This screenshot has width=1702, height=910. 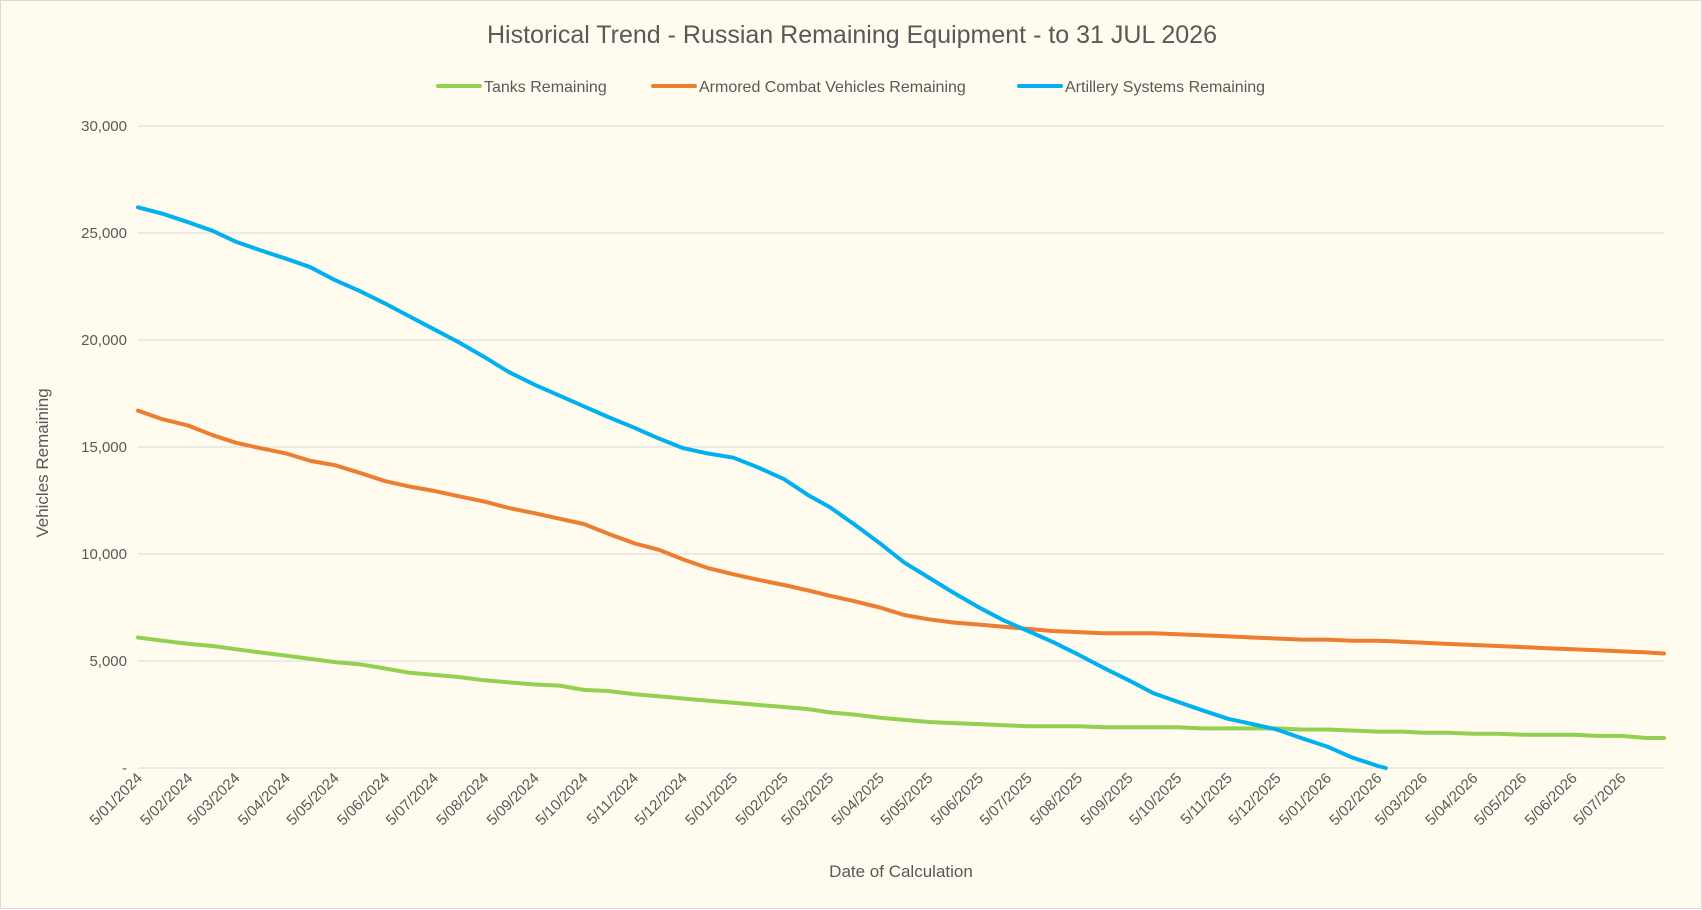 I want to click on y-tick-label: 15,000, so click(x=104, y=447).